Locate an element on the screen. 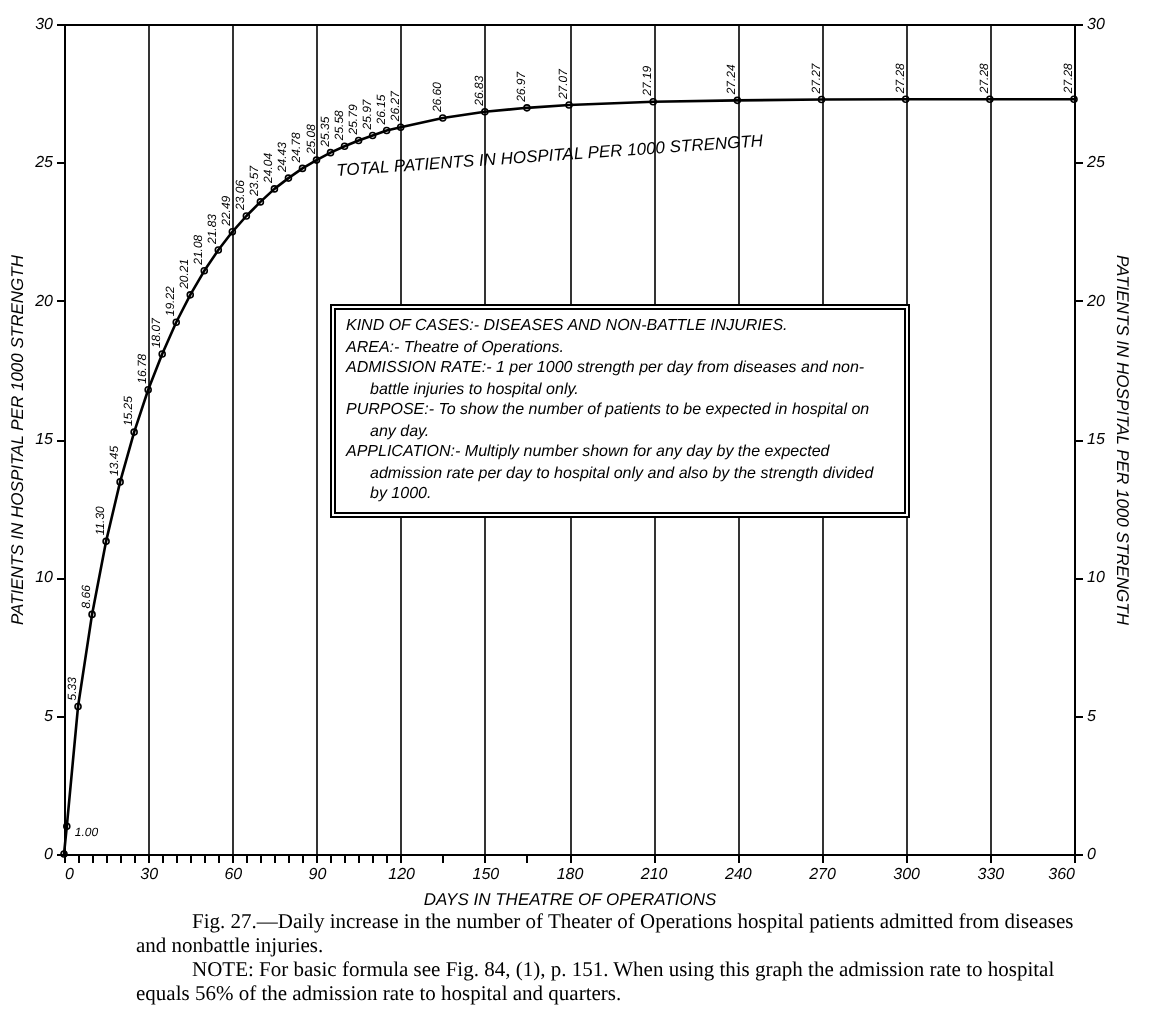 This screenshot has height=1026, width=1152. caption: Fig. 27.—Daily increase in the number of Theater of Operations hospital patients admitted from diseases and nonbattle injuries. is located at coordinates (606, 936).